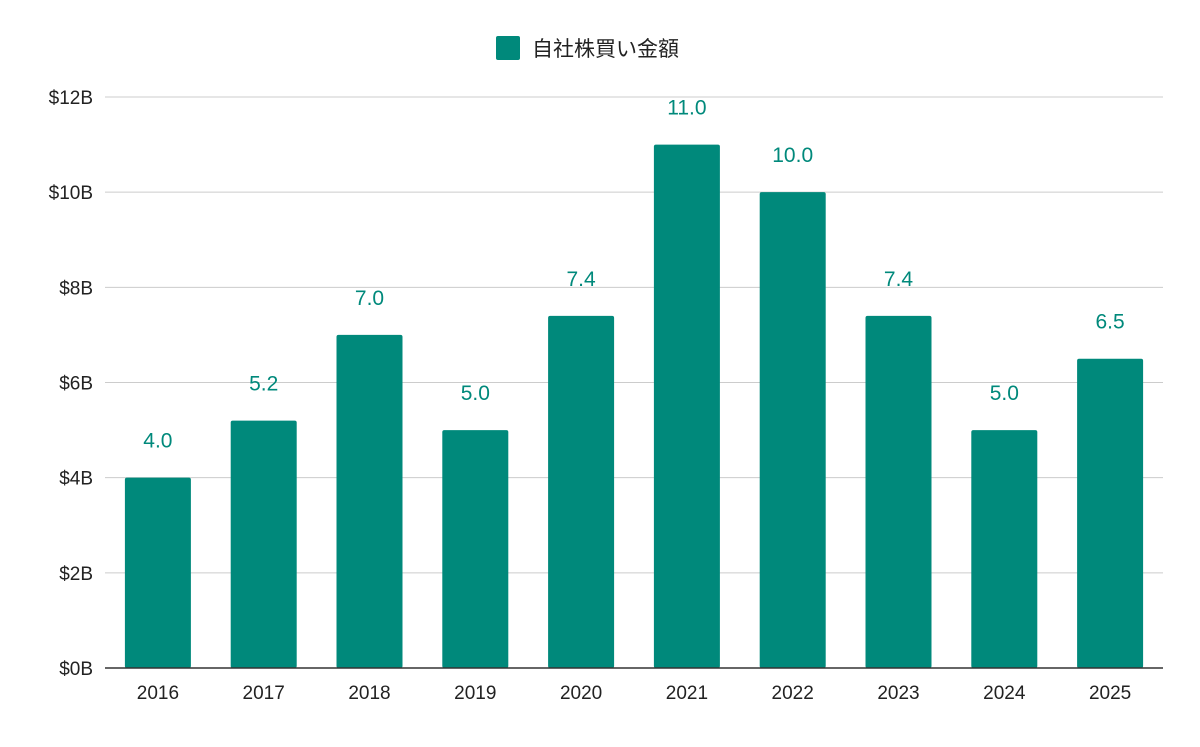  What do you see at coordinates (71, 193) in the screenshot?
I see `y-tick-label: $10B` at bounding box center [71, 193].